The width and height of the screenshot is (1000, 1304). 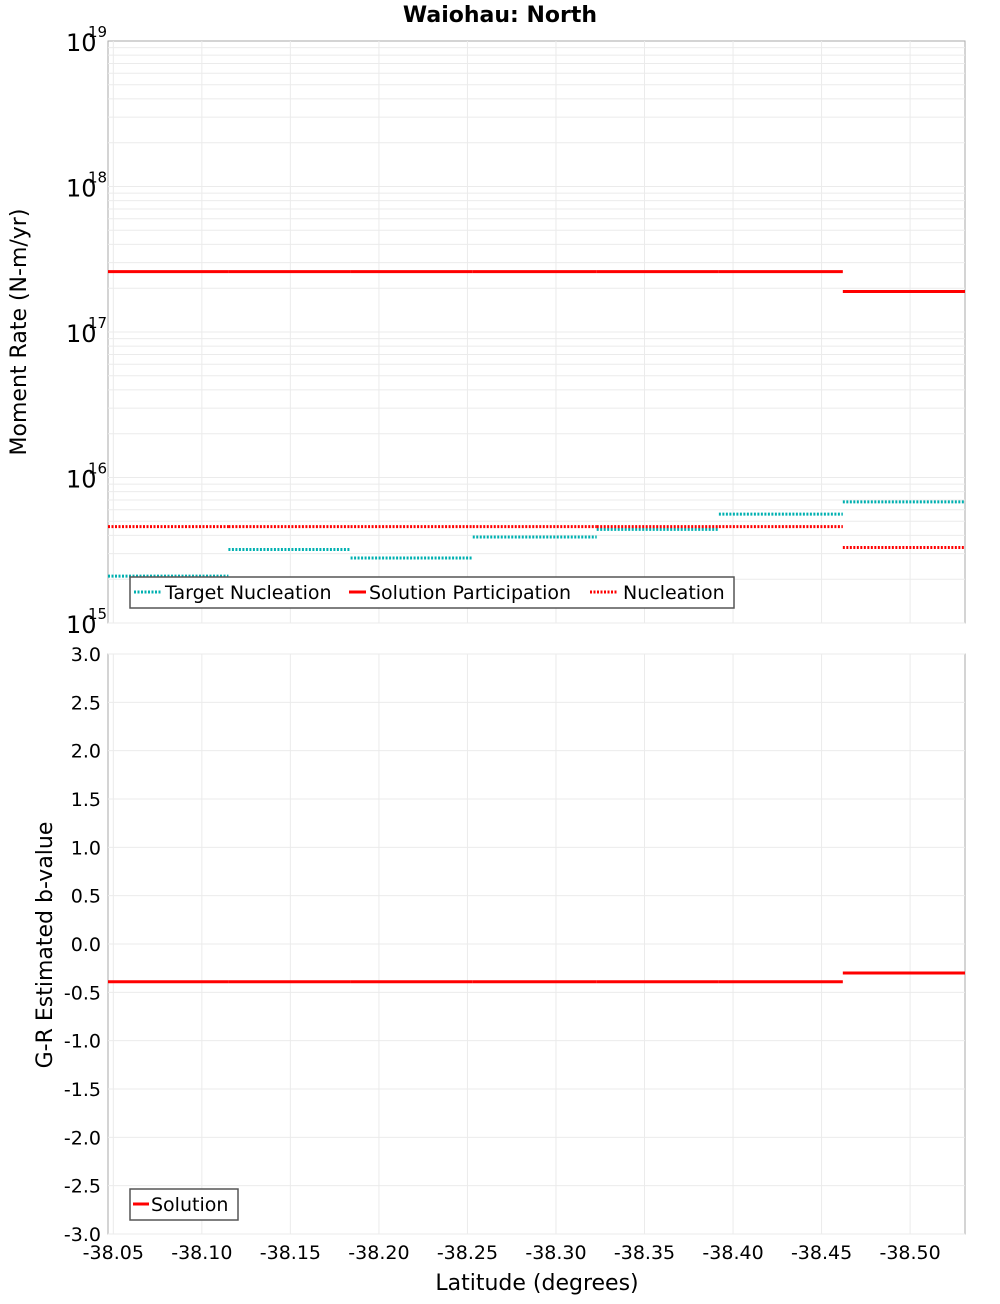 I want to click on top-y-tick-exponent: 16, so click(x=97, y=469).